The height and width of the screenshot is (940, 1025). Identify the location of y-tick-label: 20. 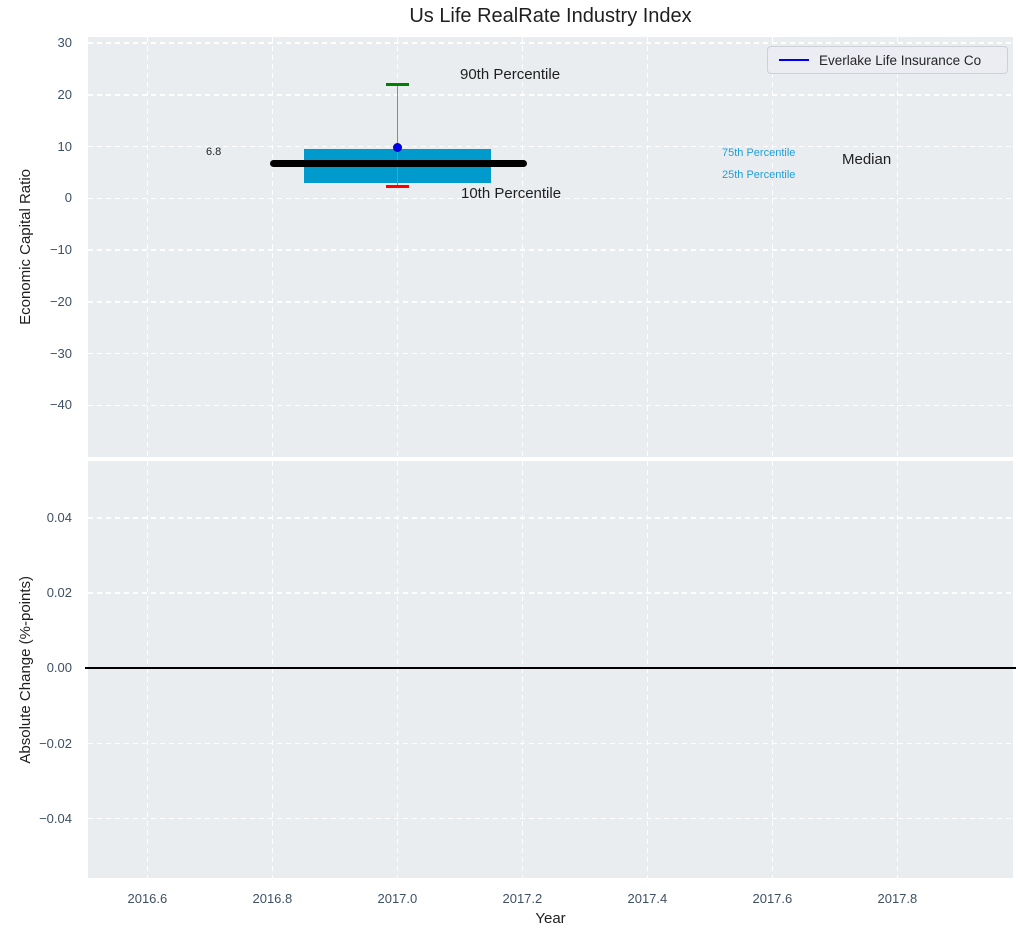
(64, 94).